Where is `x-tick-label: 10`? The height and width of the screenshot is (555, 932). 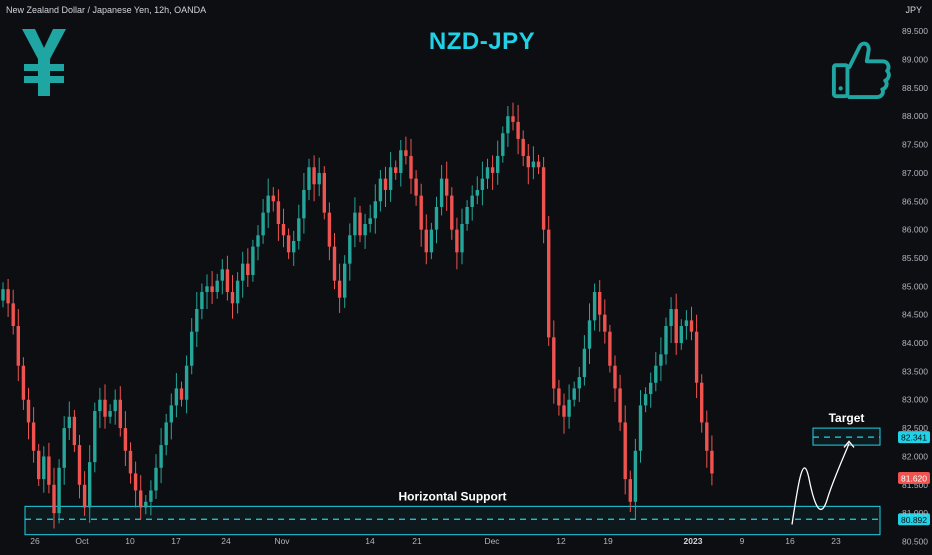 x-tick-label: 10 is located at coordinates (130, 541).